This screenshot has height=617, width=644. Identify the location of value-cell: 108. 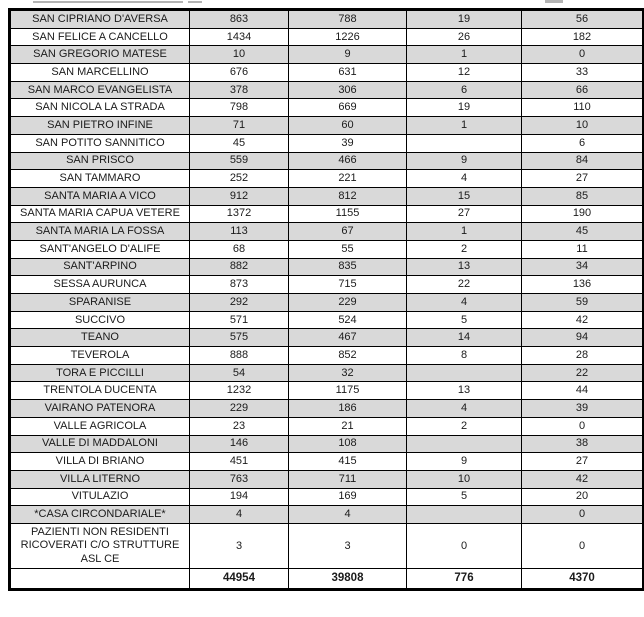
(347, 444).